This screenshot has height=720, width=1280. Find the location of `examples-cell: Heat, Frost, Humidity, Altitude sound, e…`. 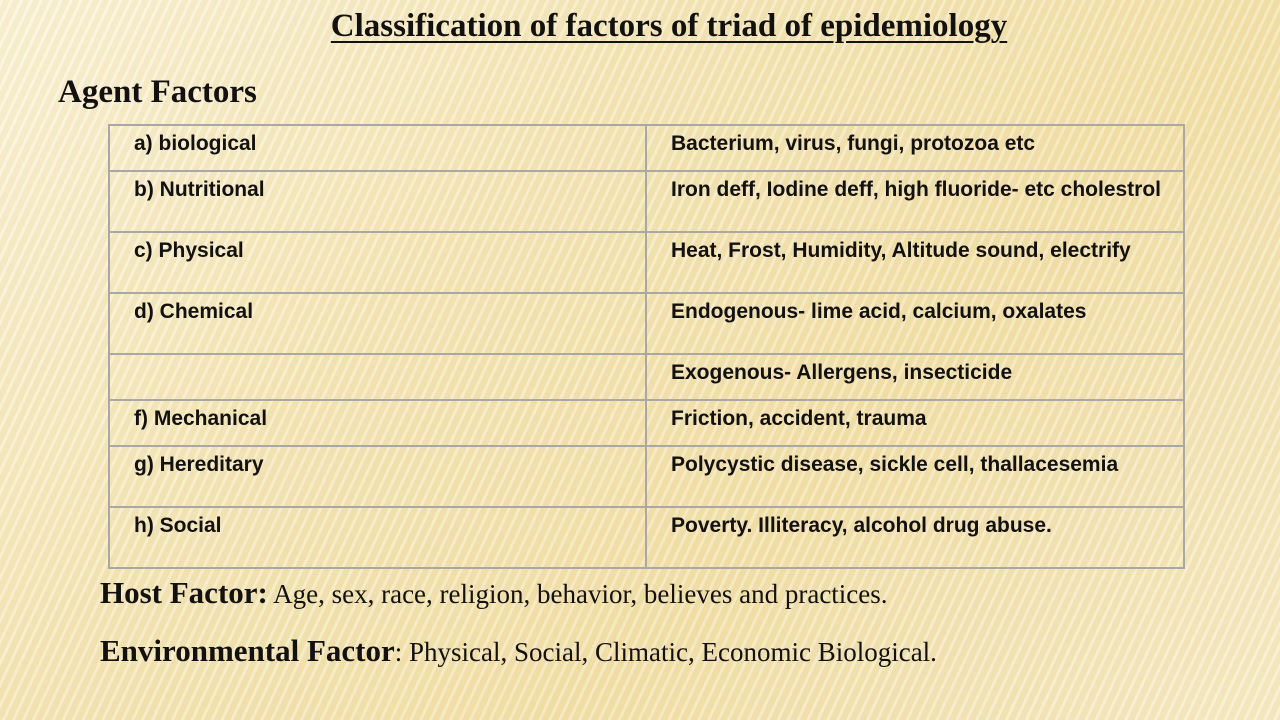

examples-cell: Heat, Frost, Humidity, Altitude sound, e… is located at coordinates (915, 262).